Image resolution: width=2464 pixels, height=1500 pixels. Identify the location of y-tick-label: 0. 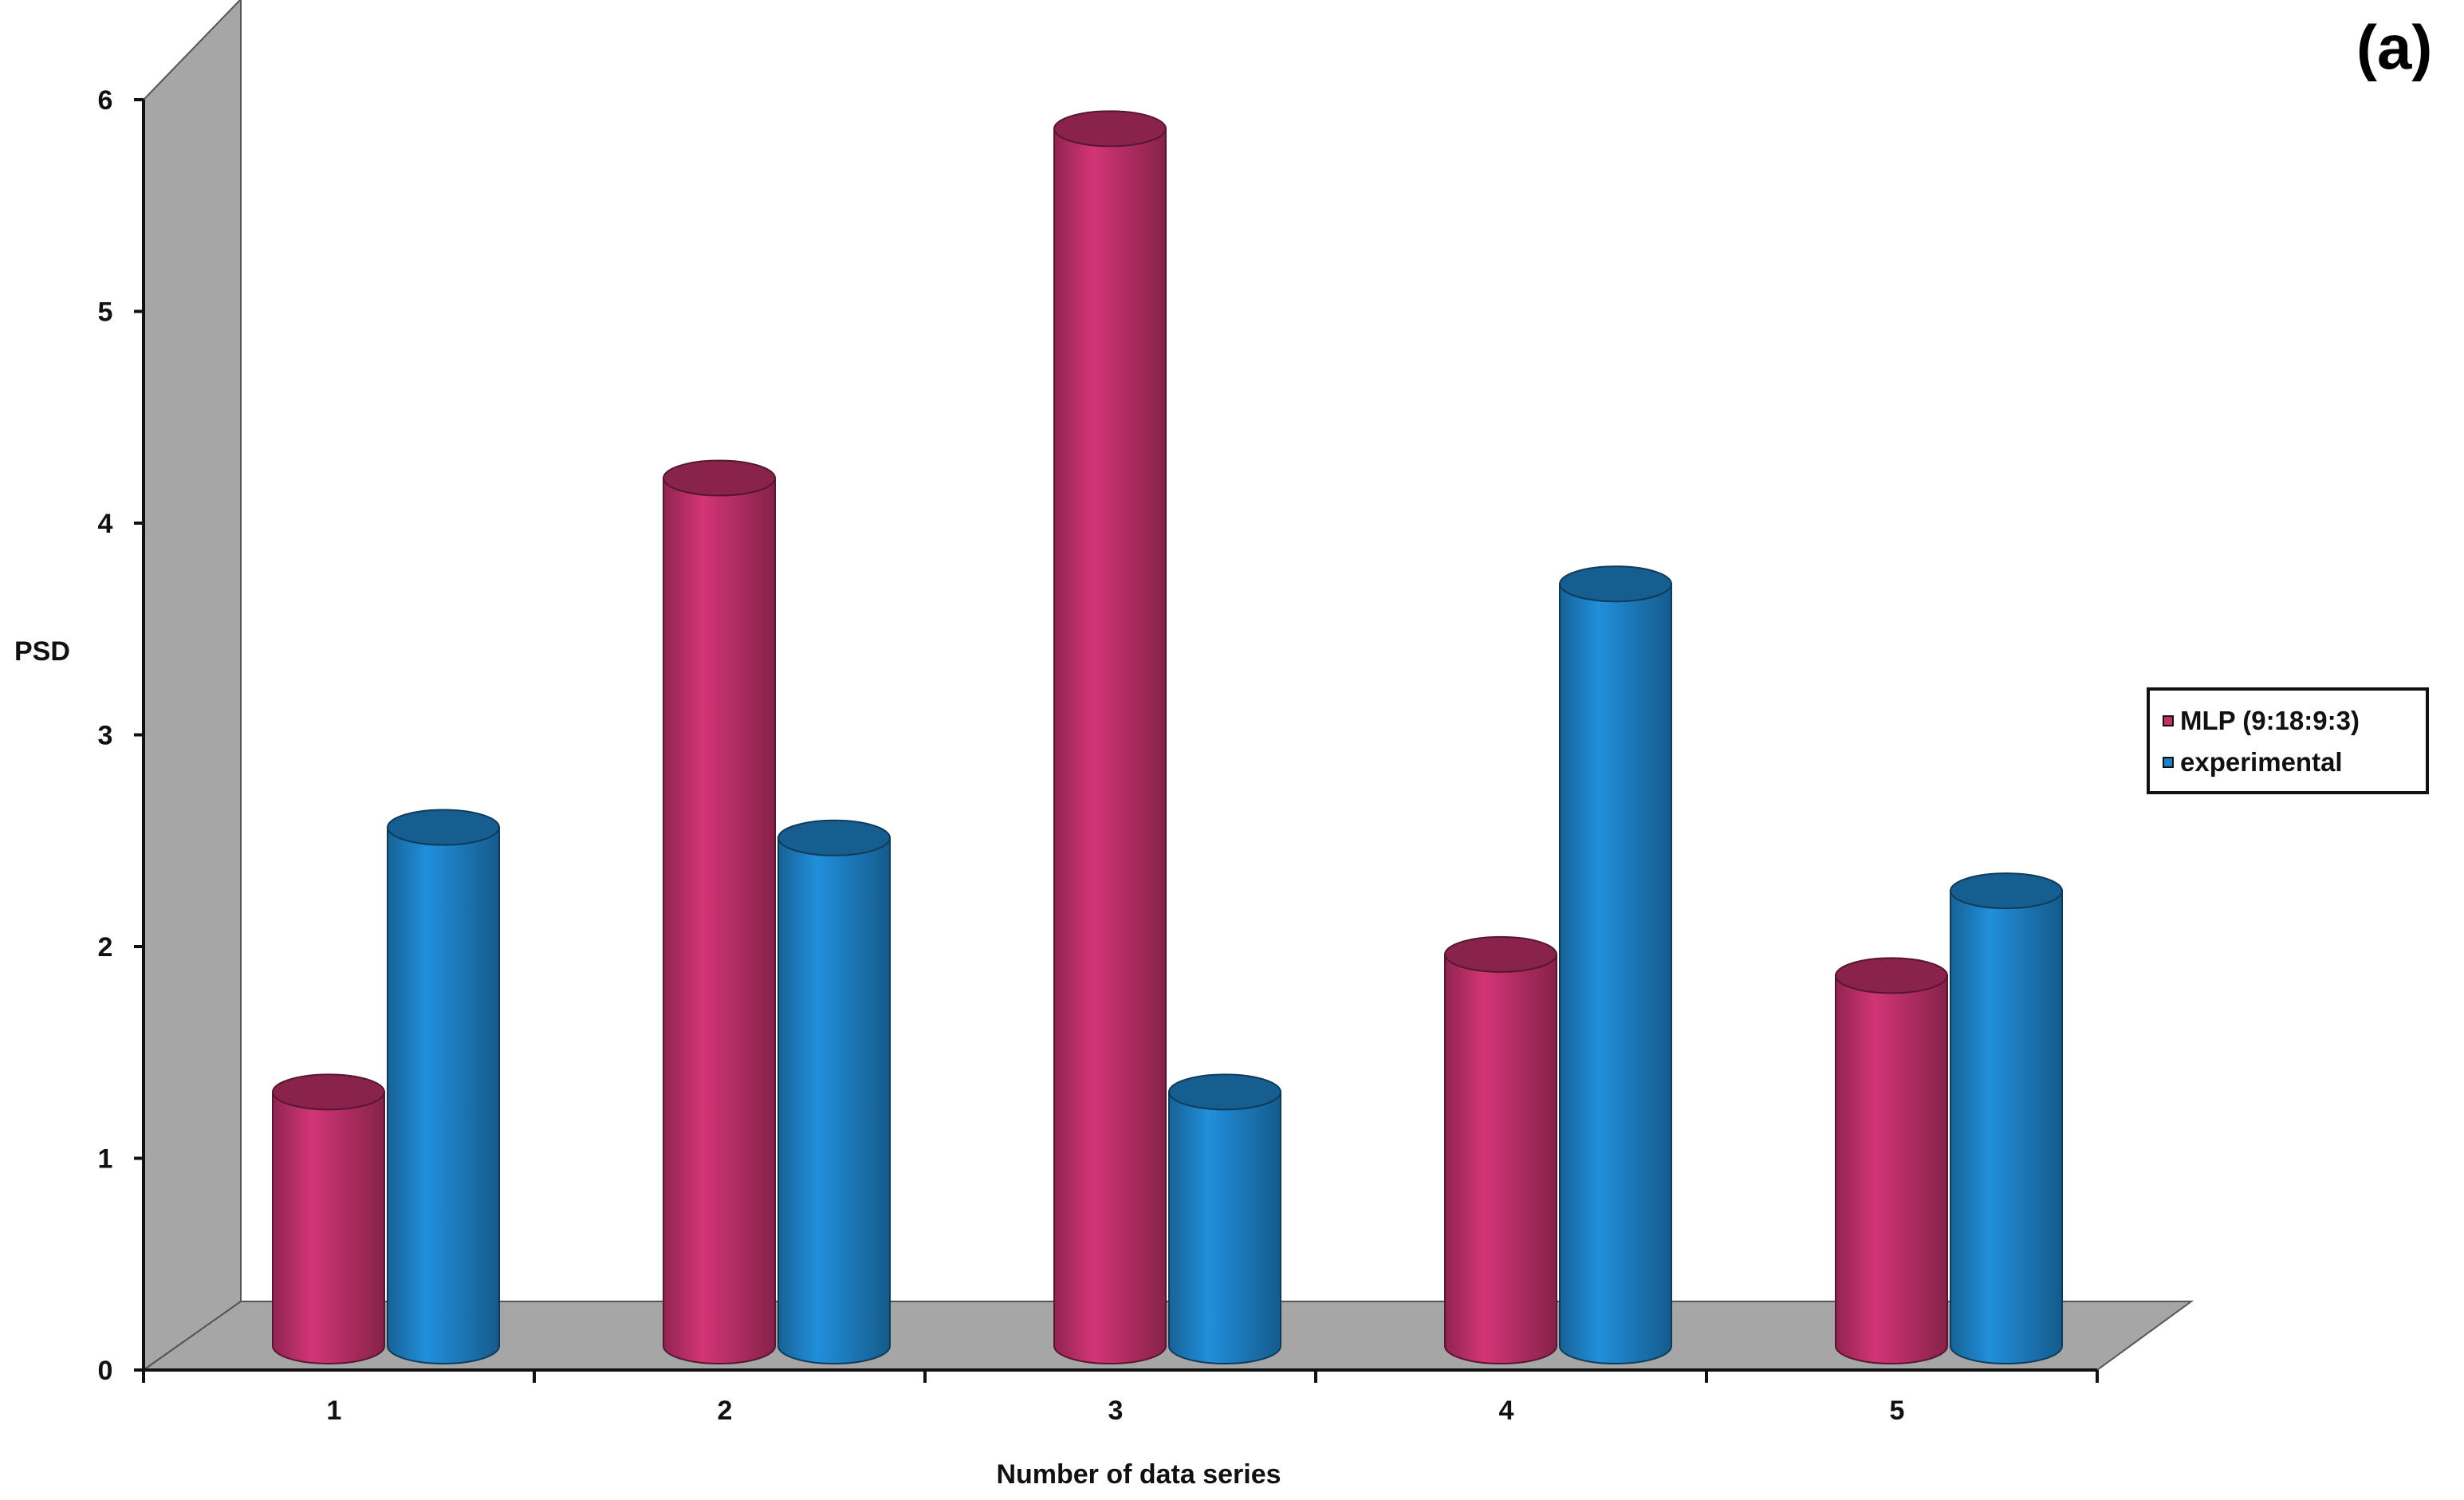
(105, 1371).